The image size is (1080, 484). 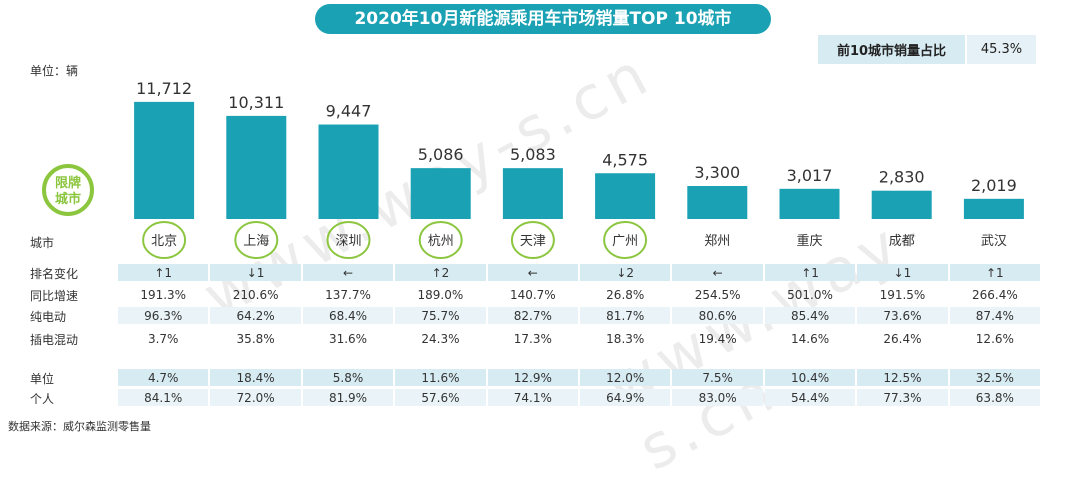 I want to click on table-cell: 5.8%, so click(x=348, y=377).